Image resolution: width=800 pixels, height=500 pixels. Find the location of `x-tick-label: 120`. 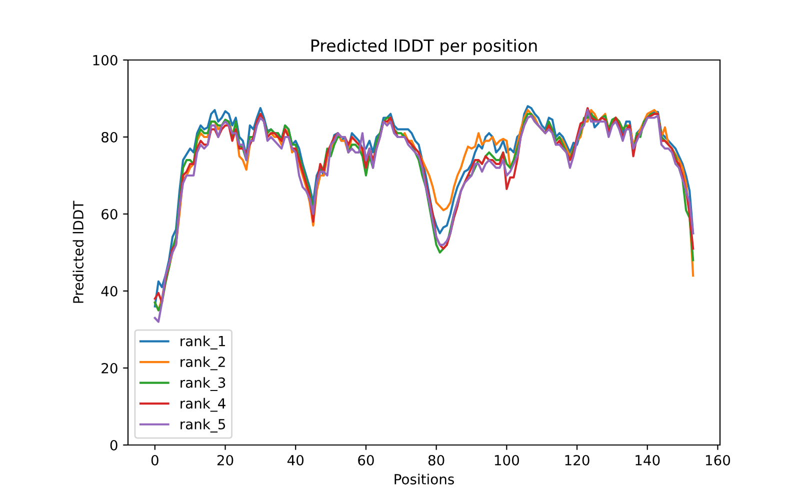

x-tick-label: 120 is located at coordinates (577, 460).